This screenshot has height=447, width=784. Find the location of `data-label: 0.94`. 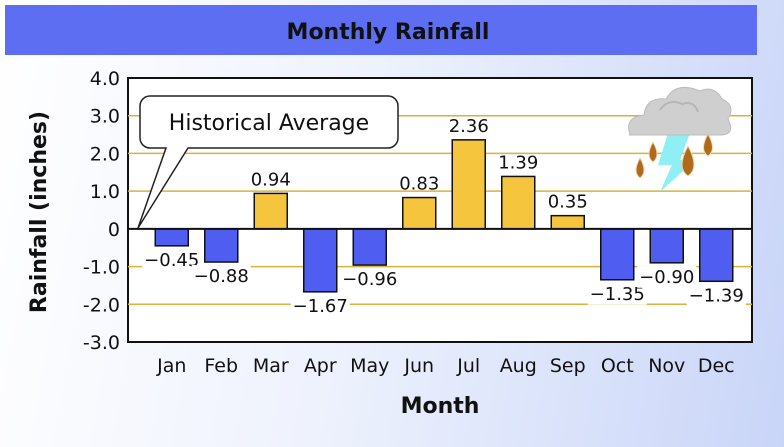

data-label: 0.94 is located at coordinates (271, 179).